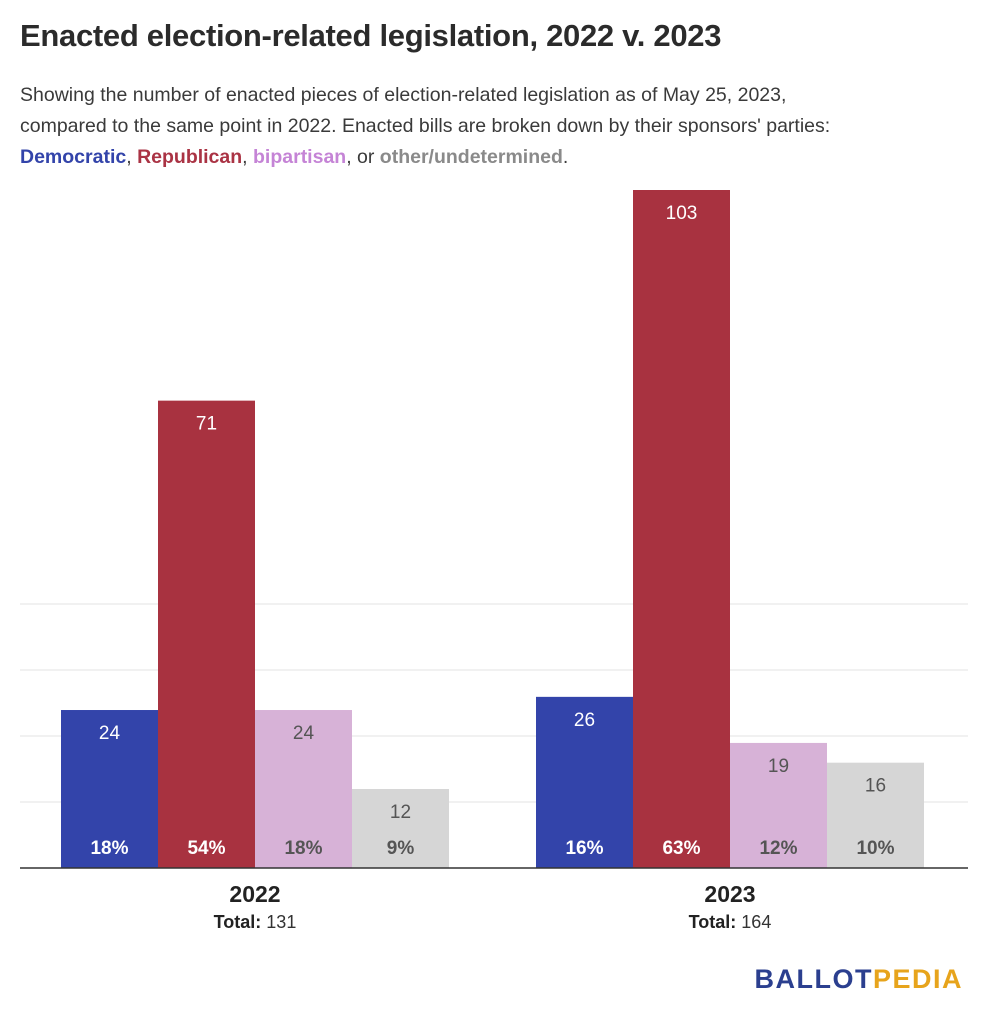  I want to click on logo-part1: BALLOT, so click(813, 979).